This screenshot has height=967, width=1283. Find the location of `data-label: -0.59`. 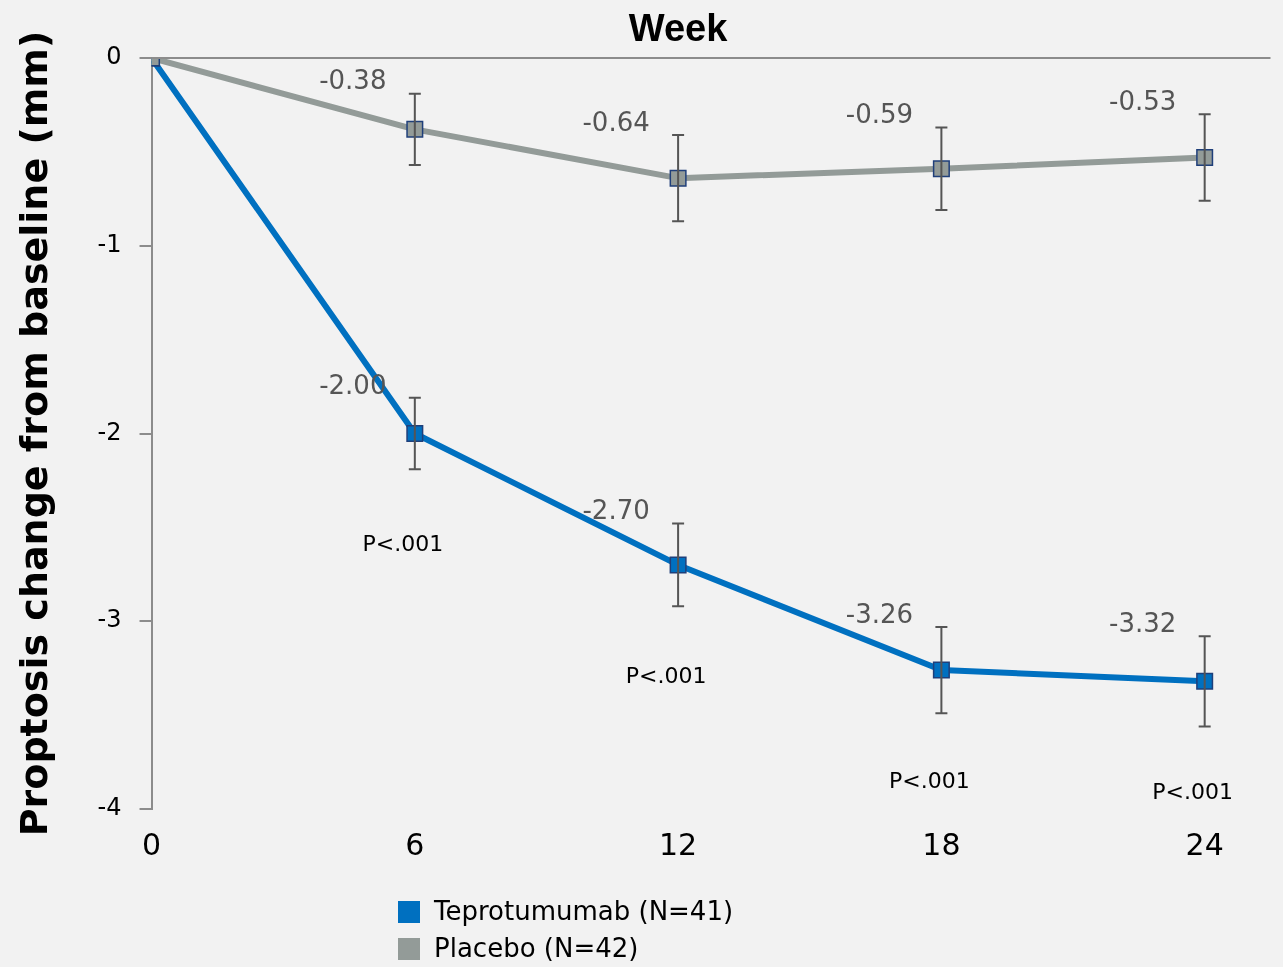

data-label: -0.59 is located at coordinates (879, 114).